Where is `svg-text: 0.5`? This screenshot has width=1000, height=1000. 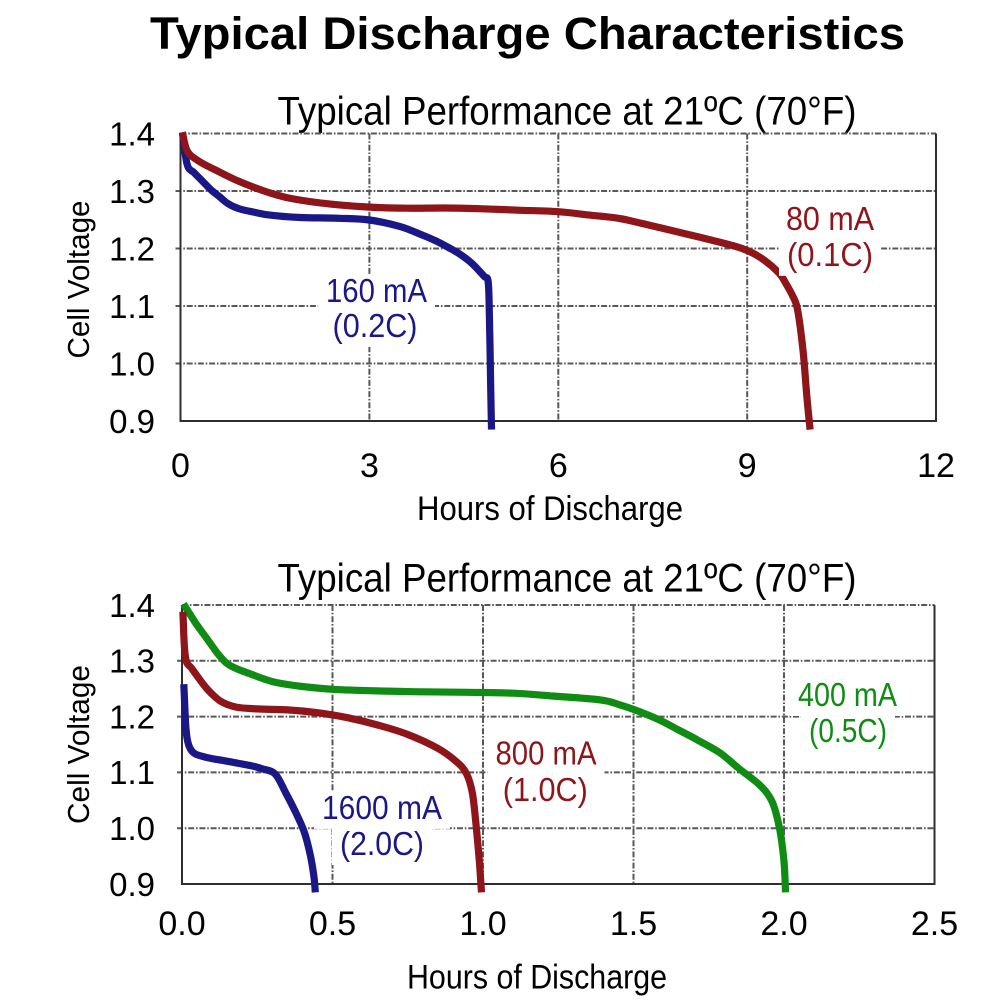
svg-text: 0.5 is located at coordinates (332, 924).